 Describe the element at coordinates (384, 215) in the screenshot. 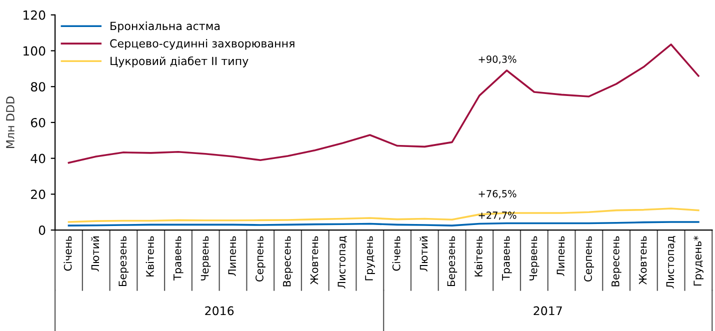

I see `line-series` at that location.